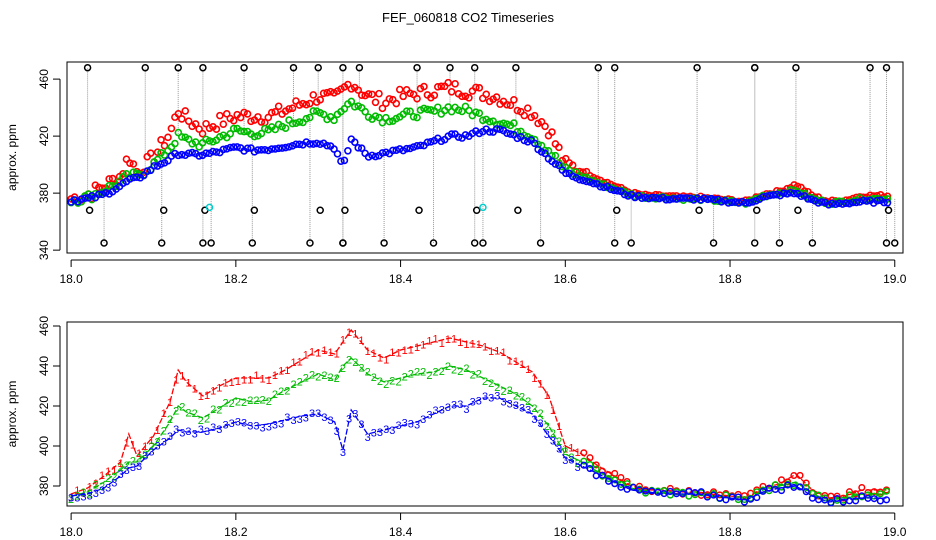 This screenshot has height=540, width=936. Describe the element at coordinates (730, 279) in the screenshot. I see `x-tick-label: 18.8` at that location.